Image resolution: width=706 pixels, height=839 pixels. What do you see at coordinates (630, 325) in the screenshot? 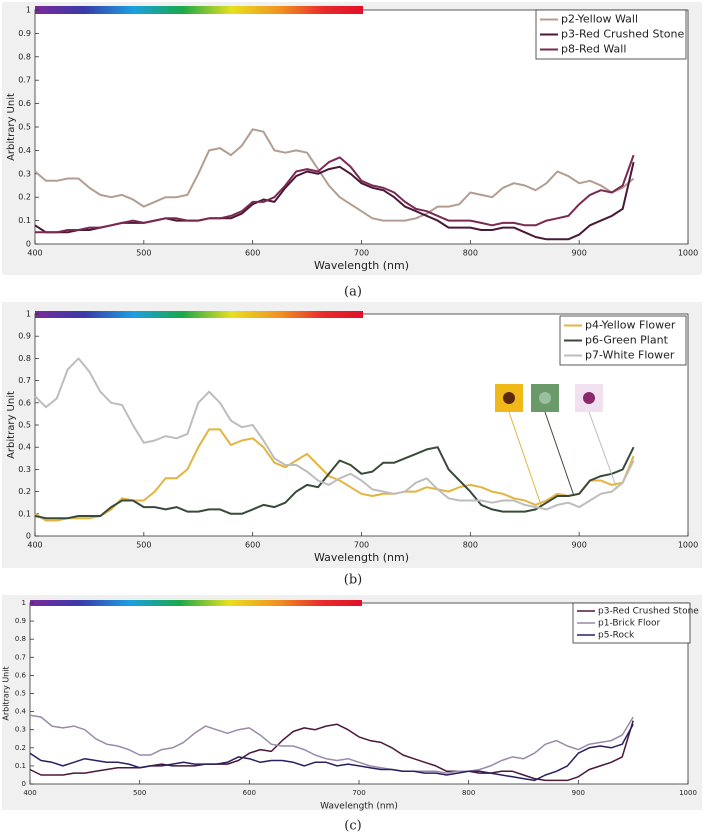
I see `legend-label: p4-Yellow Flower` at bounding box center [630, 325].